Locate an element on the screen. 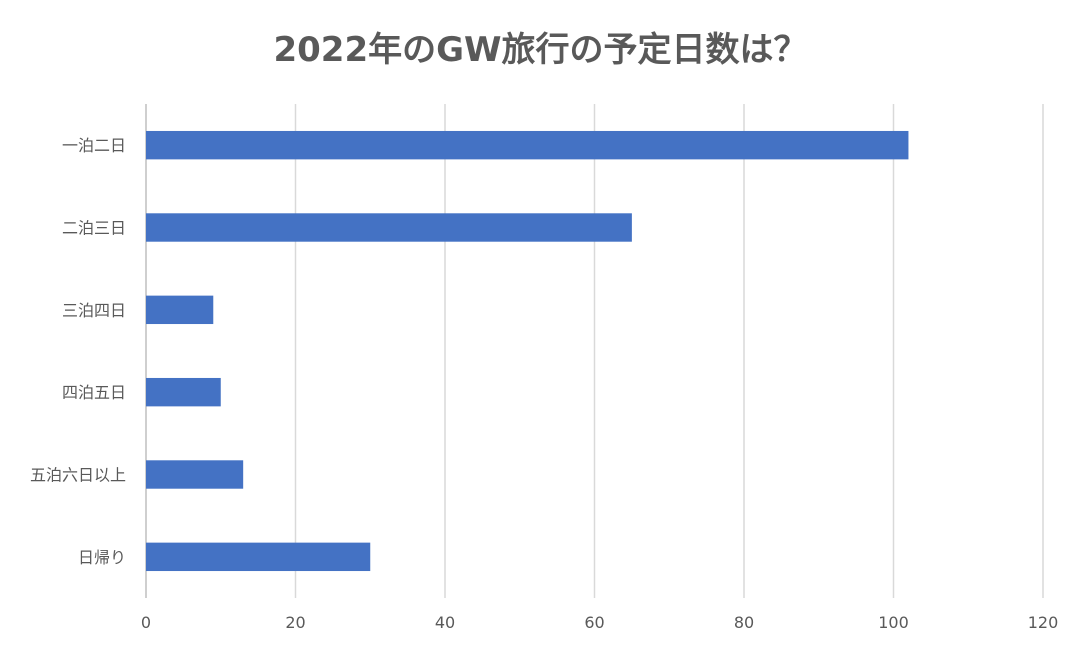 This screenshot has height=648, width=1081. category-label-2: 二泊三日 is located at coordinates (94, 228).